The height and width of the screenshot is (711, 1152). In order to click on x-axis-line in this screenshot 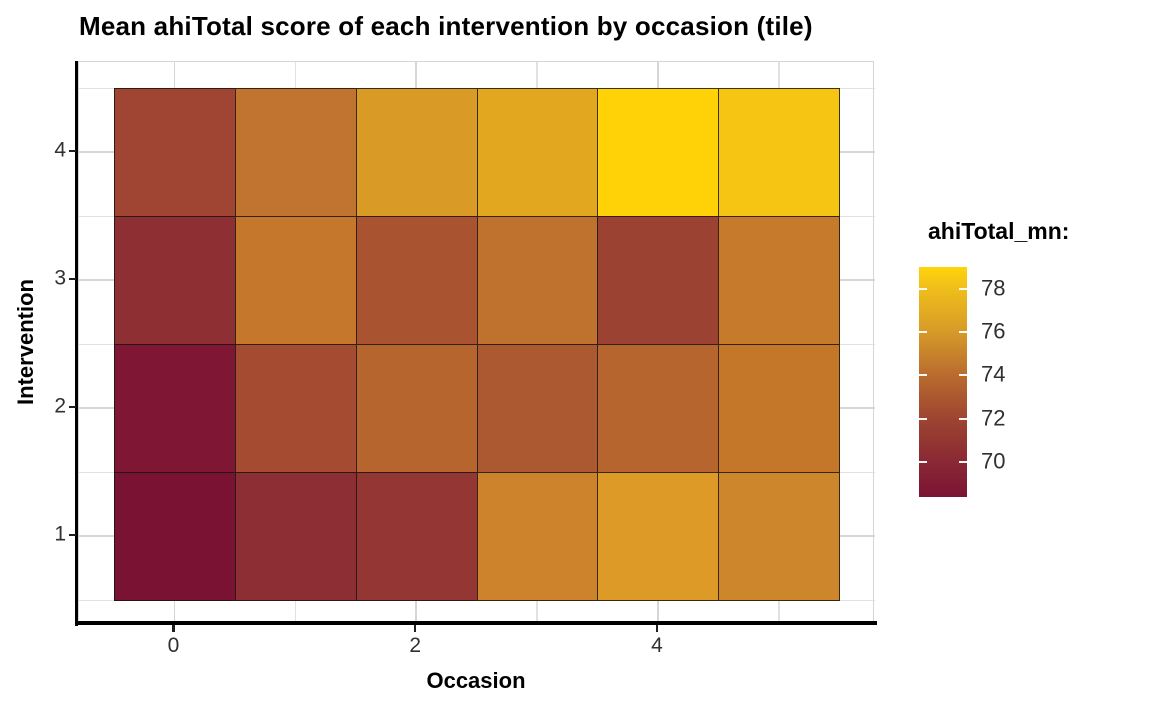, I will do `click(476, 623)`.